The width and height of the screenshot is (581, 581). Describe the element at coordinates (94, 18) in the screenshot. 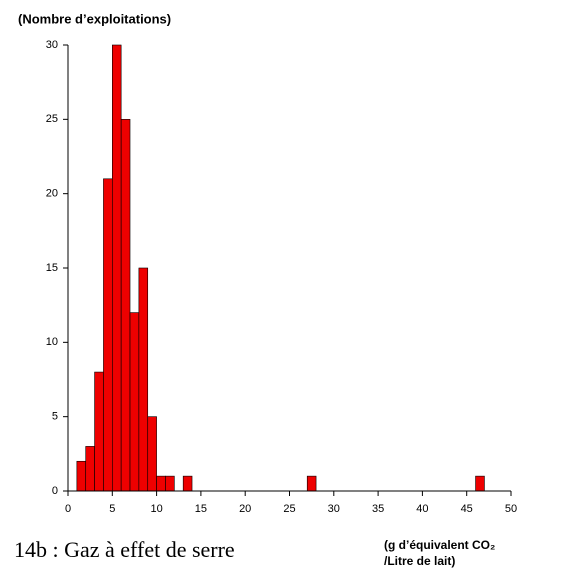

I see `y-axis-label: (Nombre d’exploitations)` at that location.